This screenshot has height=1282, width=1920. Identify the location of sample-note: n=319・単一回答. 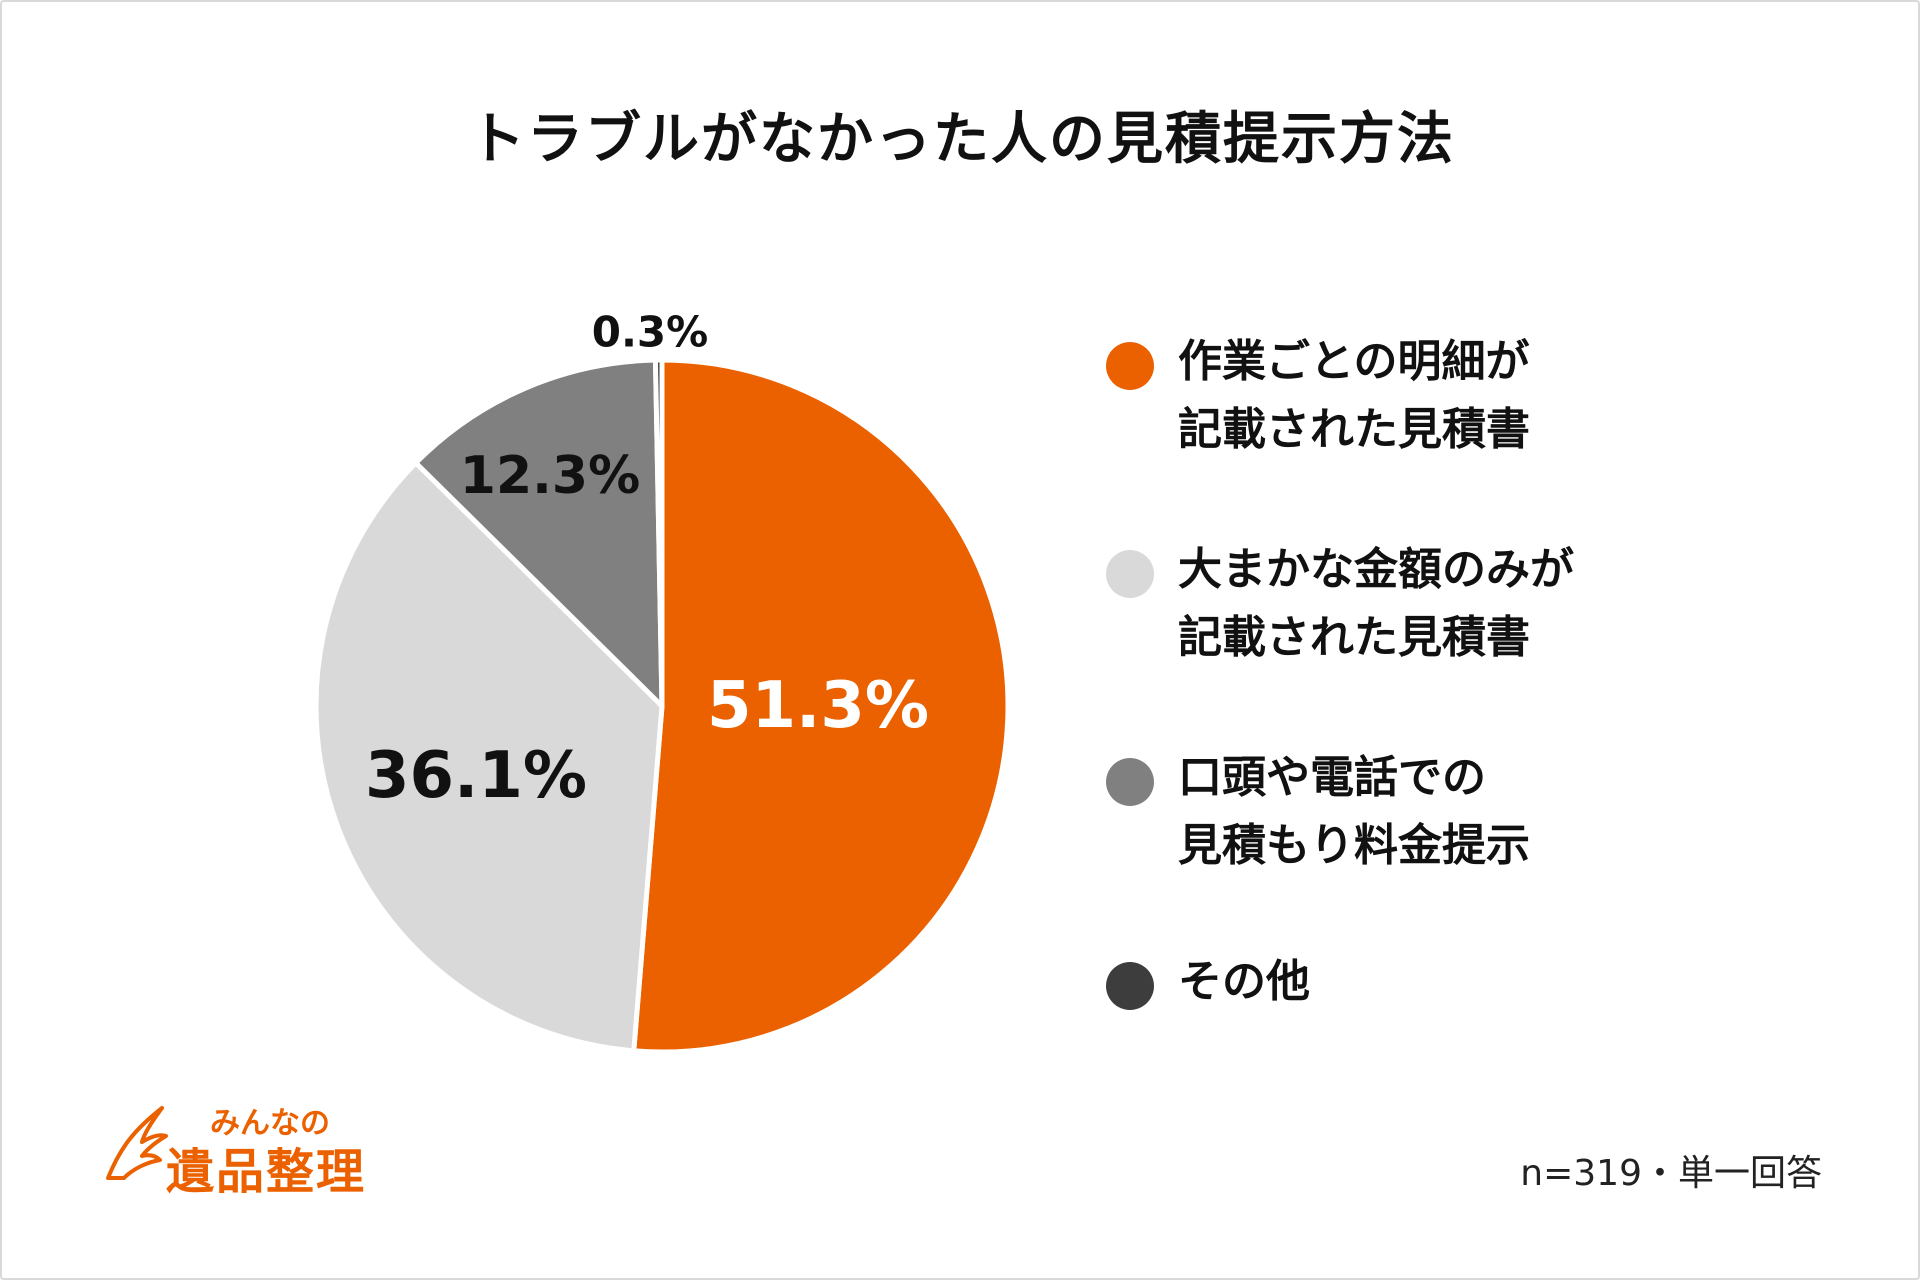
(1671, 1173).